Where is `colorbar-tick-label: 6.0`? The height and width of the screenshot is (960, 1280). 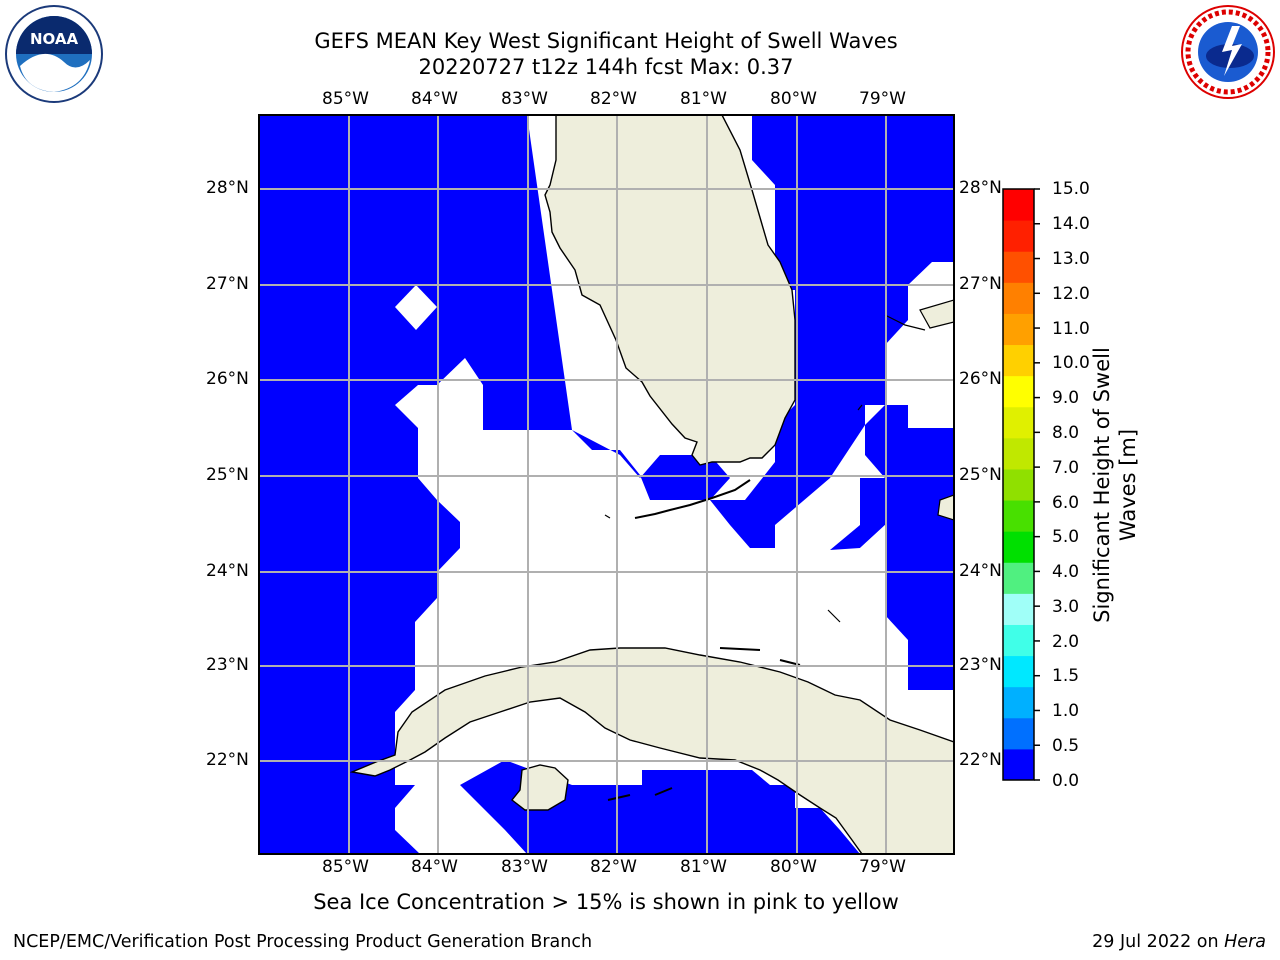
colorbar-tick-label: 6.0 is located at coordinates (1066, 503).